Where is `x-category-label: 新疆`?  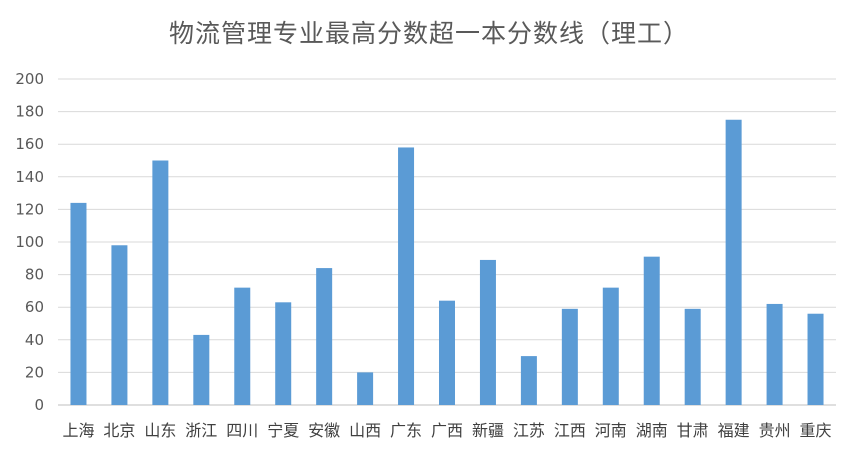 x-category-label: 新疆 is located at coordinates (488, 430).